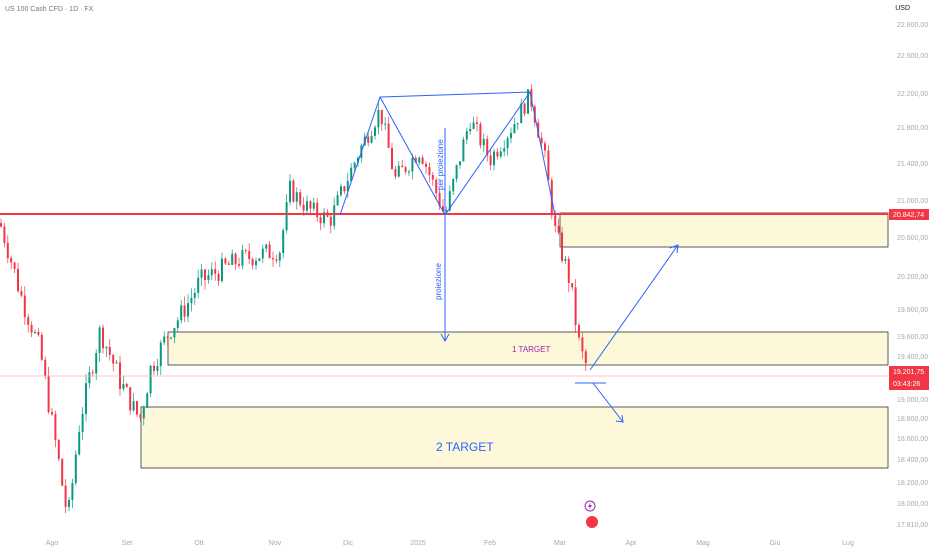 The image size is (932, 550). What do you see at coordinates (49, 9) in the screenshot?
I see `chart-title: US 100 Cash CFD · 1D · FX` at bounding box center [49, 9].